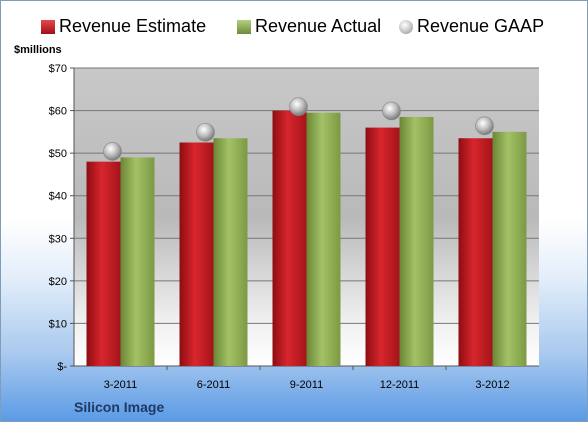 This screenshot has height=422, width=588. What do you see at coordinates (400, 385) in the screenshot?
I see `x-tick-label: 12-2011` at bounding box center [400, 385].